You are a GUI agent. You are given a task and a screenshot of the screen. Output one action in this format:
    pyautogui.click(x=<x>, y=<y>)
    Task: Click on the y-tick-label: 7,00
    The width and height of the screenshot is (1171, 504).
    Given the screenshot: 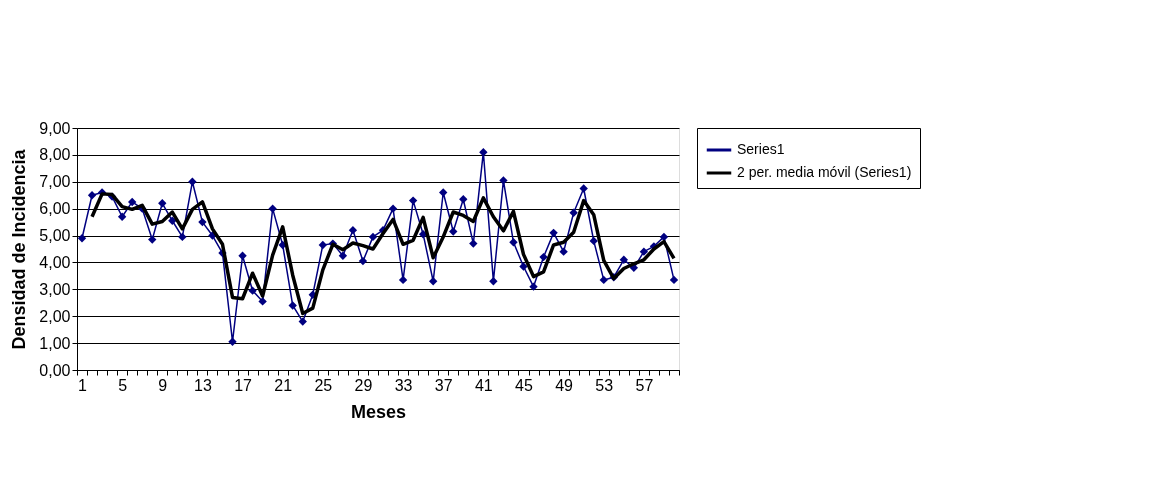 What is the action you would take?
    pyautogui.click(x=55, y=182)
    